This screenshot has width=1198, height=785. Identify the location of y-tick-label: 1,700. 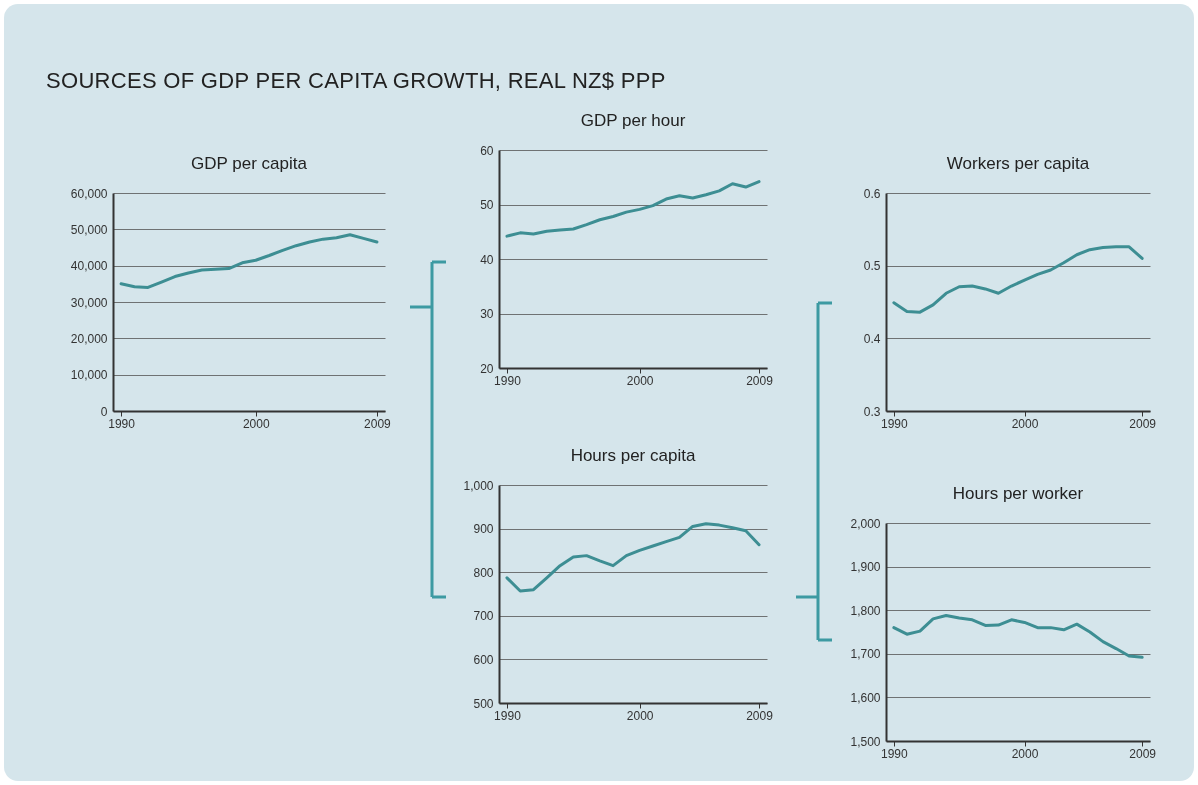
(865, 654).